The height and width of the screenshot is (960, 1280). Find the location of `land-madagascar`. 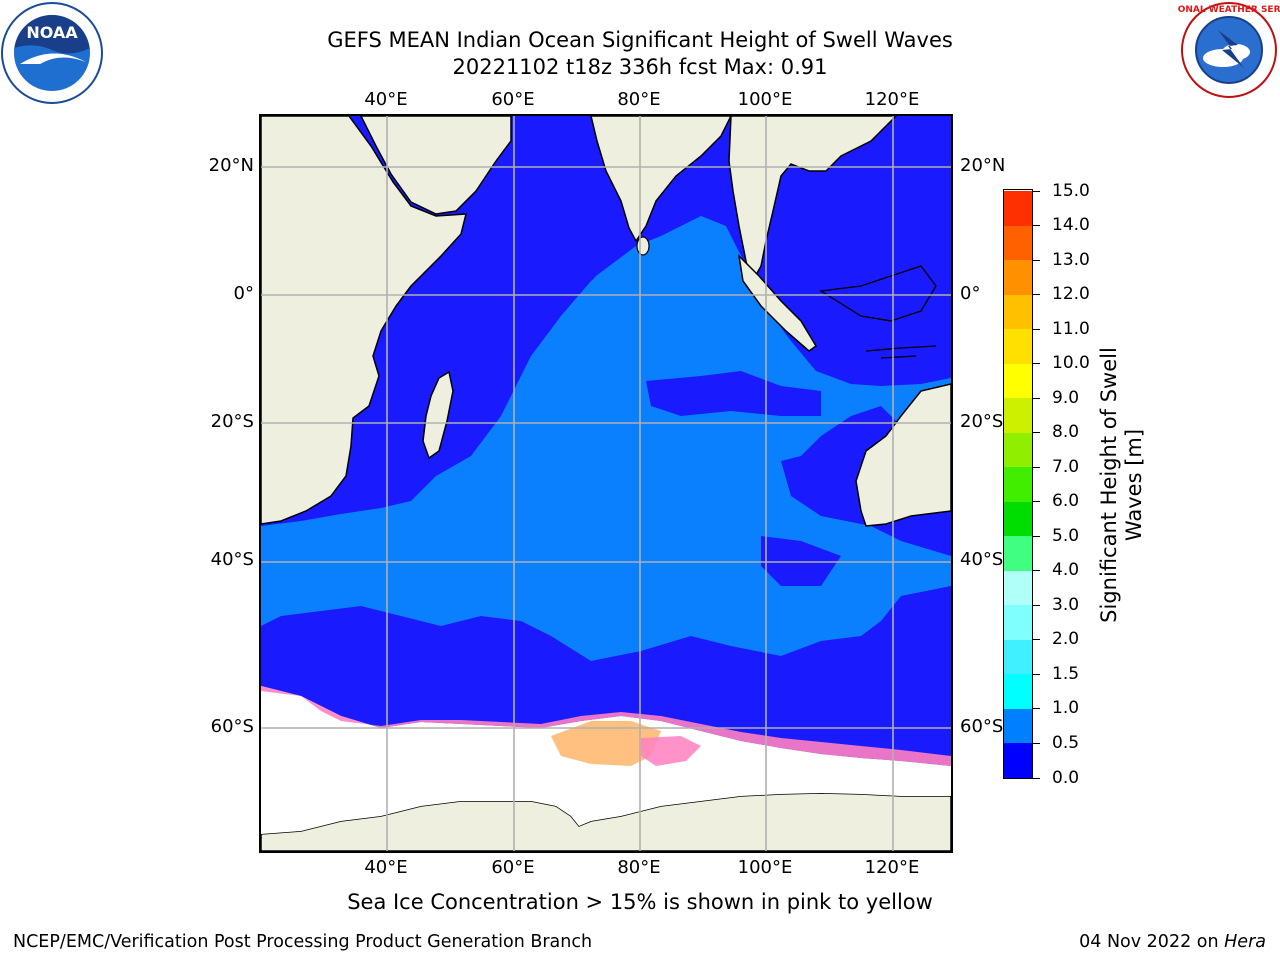

land-madagascar is located at coordinates (438, 415).